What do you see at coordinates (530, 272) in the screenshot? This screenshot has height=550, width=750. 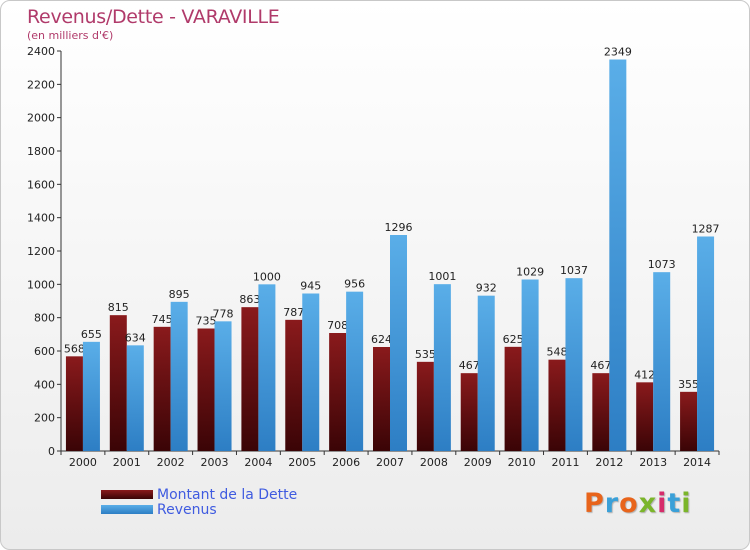 I see `value-label-revenus: 1029` at bounding box center [530, 272].